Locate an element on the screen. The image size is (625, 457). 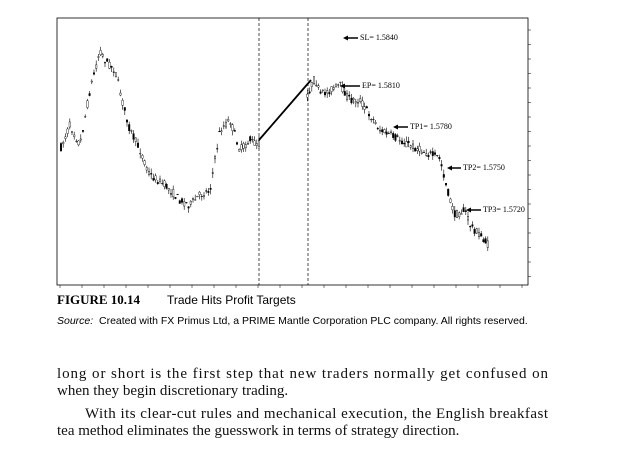
source-prefix: Source: is located at coordinates (75, 321).